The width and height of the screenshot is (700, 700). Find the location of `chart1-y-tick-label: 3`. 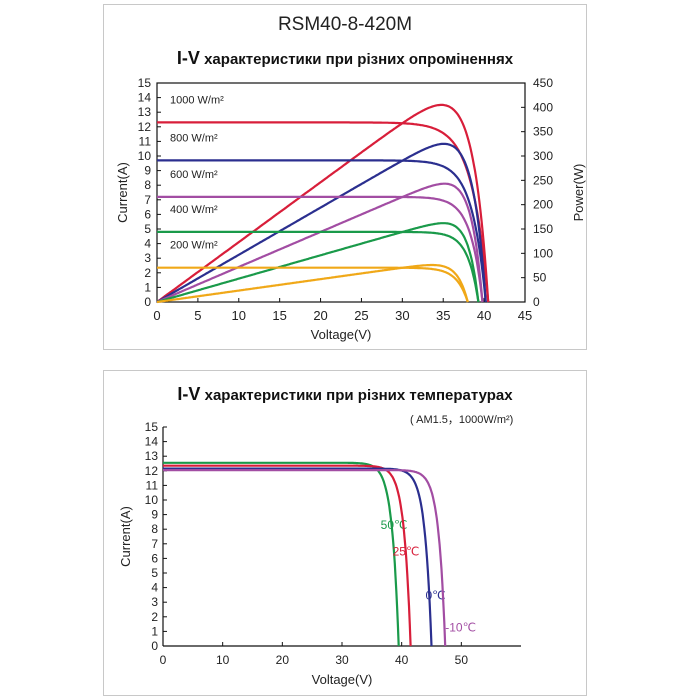

chart1-y-tick-label: 3 is located at coordinates (147, 258).